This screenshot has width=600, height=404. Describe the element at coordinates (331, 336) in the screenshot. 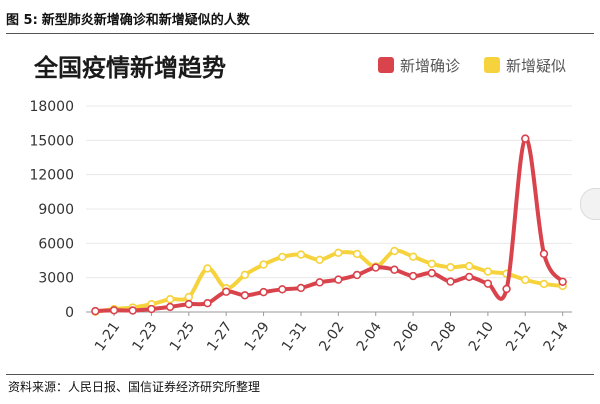

I see `x-tick-label: 2-02` at that location.